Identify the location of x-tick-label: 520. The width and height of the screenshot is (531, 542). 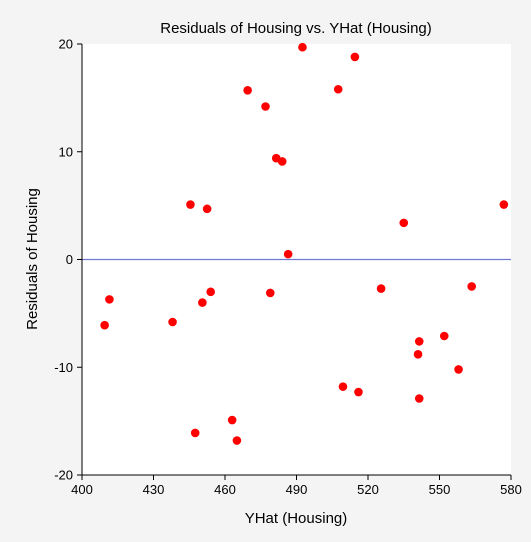
(368, 489).